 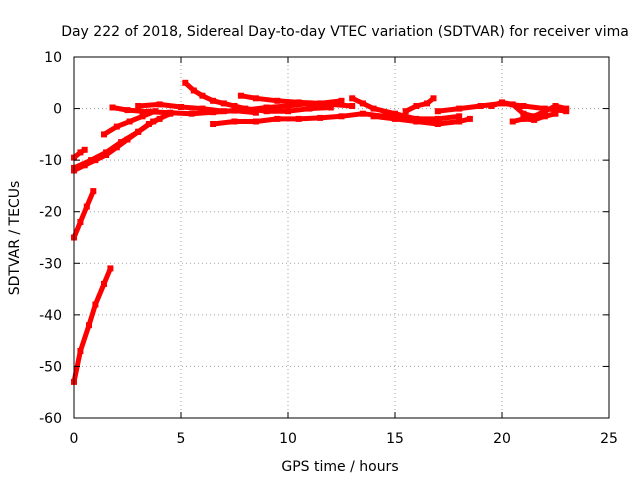 I want to click on y-tick-label: -20, so click(x=50, y=213).